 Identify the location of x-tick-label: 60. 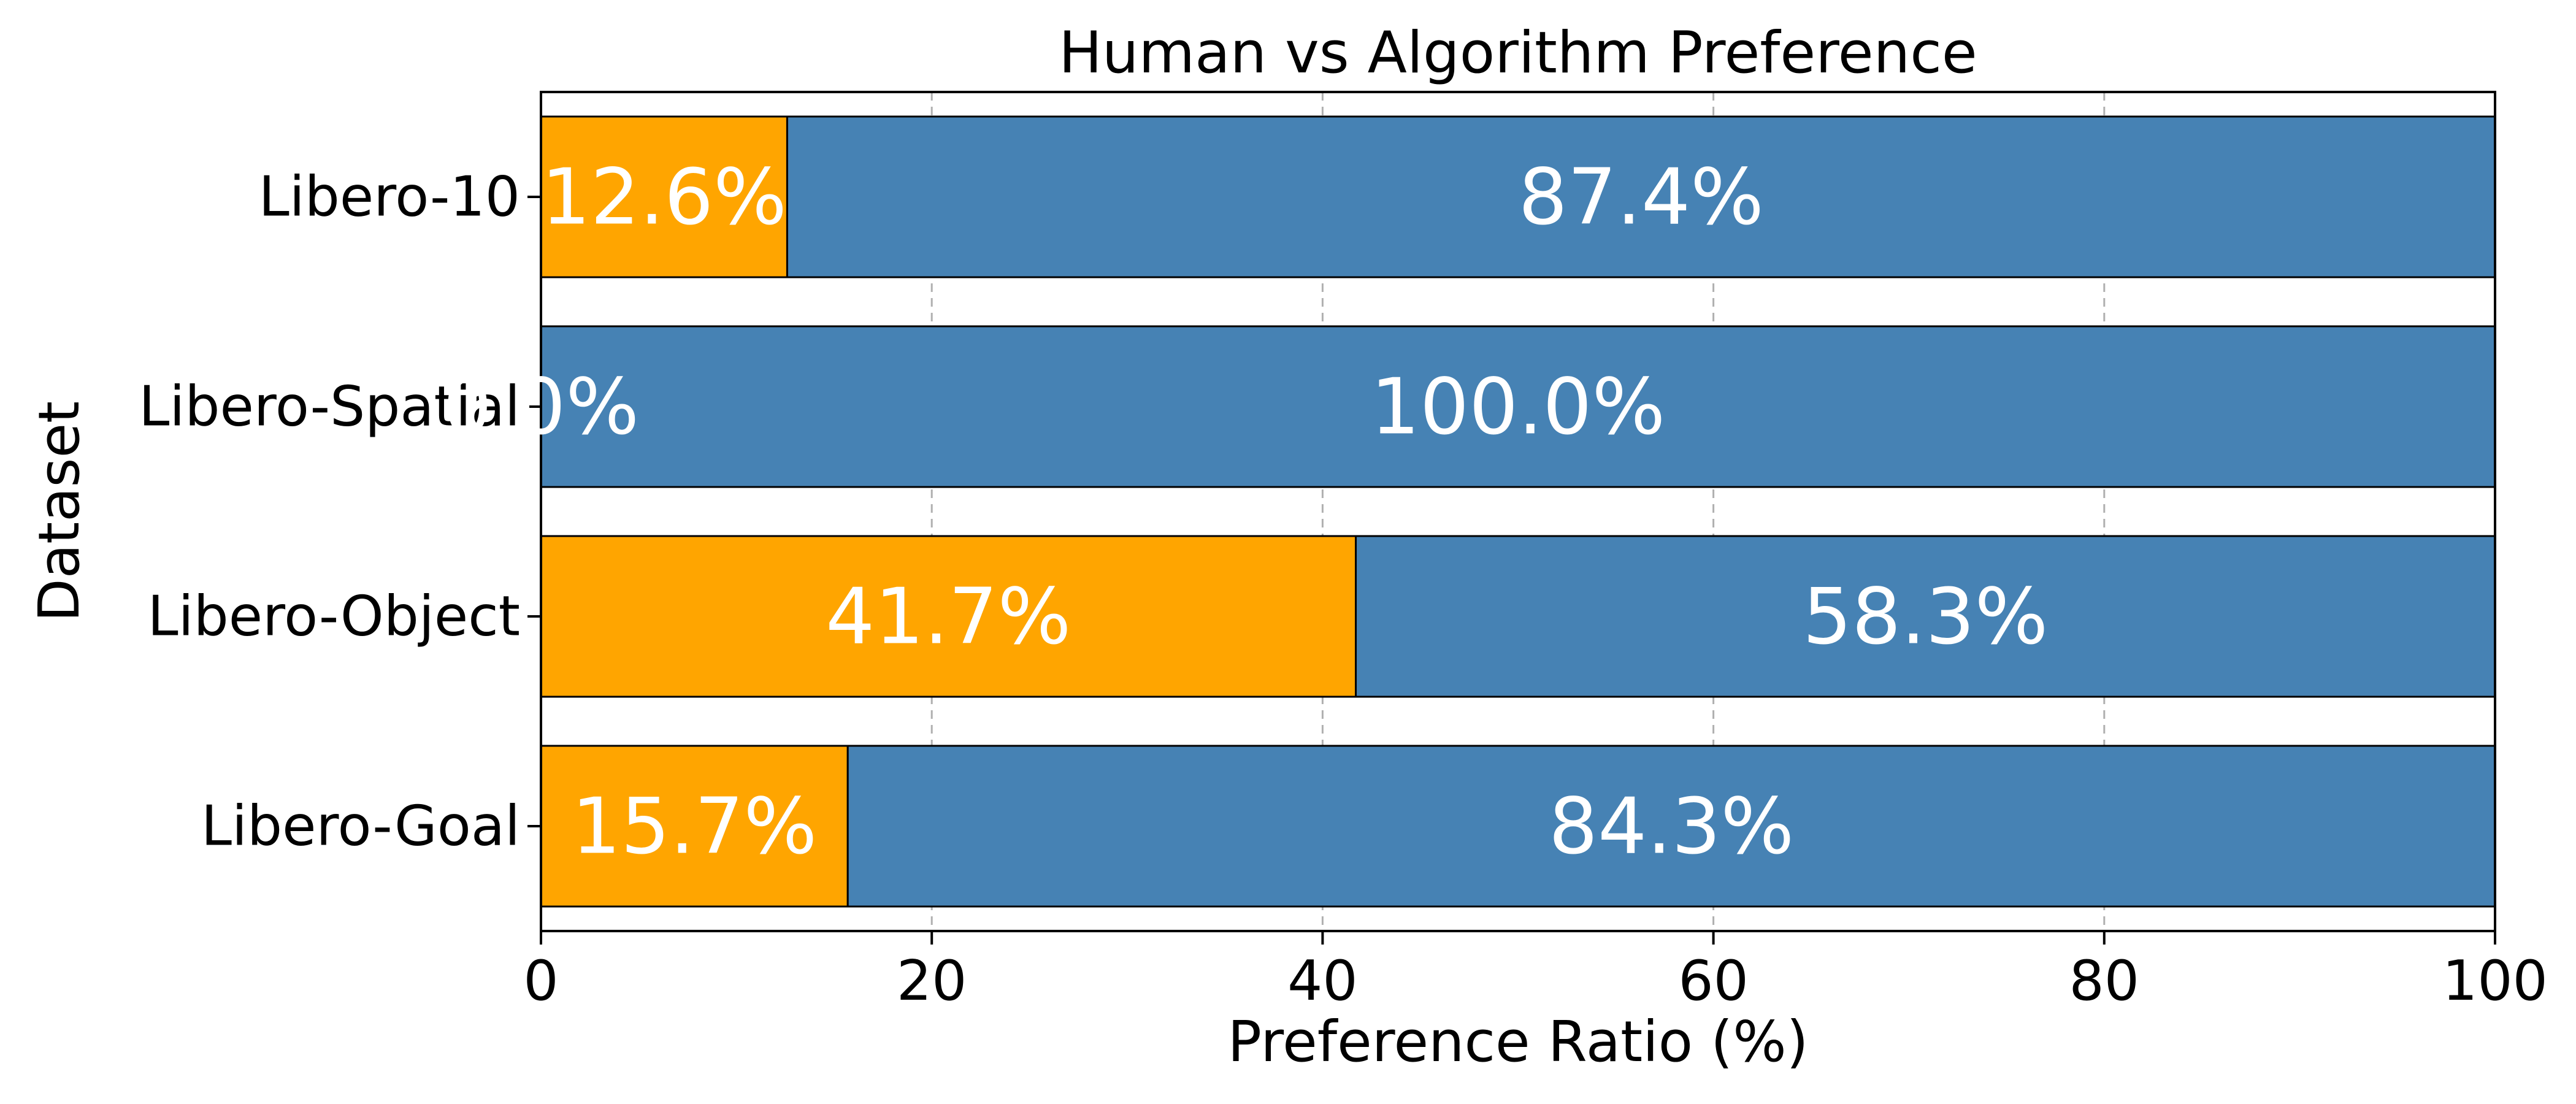
(1713, 981).